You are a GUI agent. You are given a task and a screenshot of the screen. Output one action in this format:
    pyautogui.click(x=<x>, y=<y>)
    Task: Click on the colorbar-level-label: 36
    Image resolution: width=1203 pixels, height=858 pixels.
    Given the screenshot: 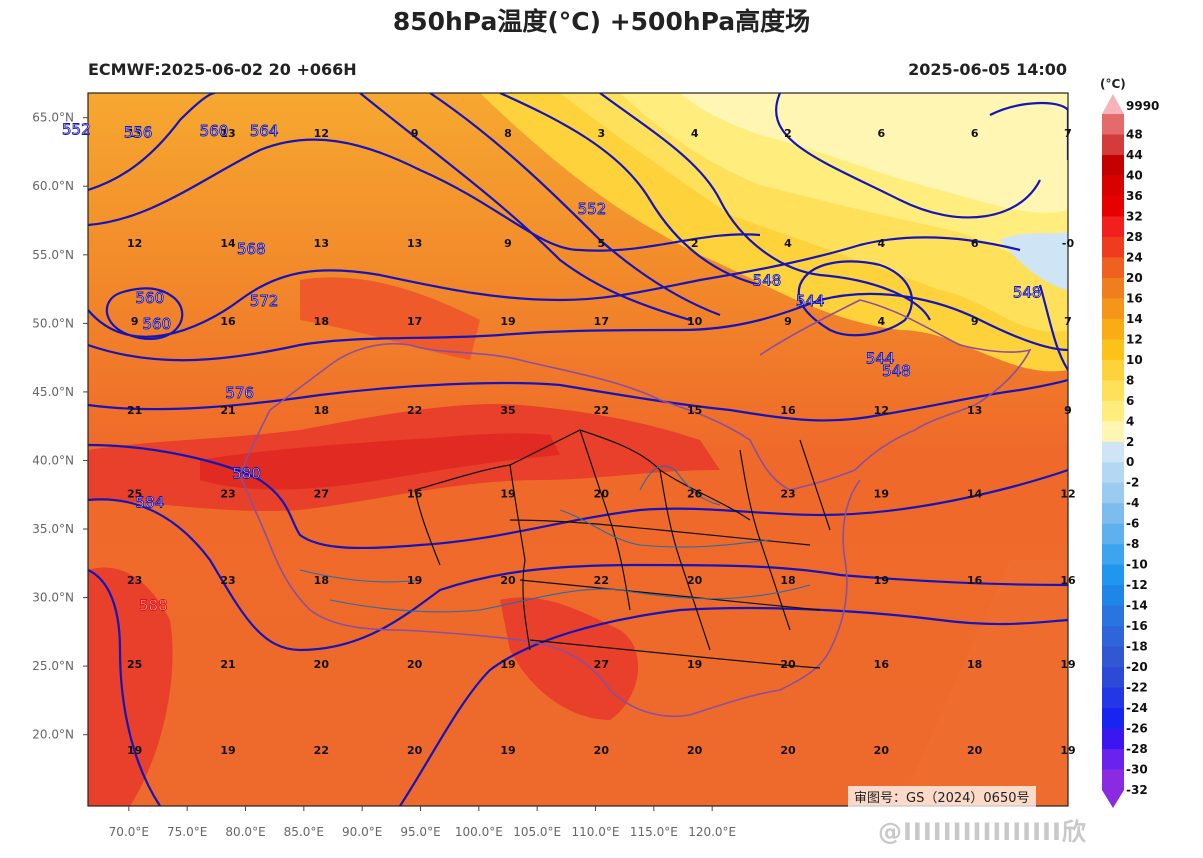 What is the action you would take?
    pyautogui.click(x=1134, y=196)
    